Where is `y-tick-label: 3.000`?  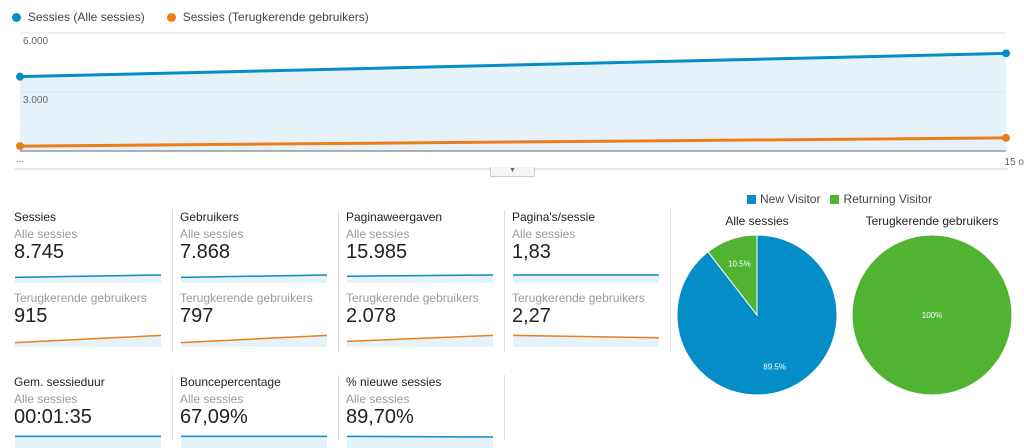
y-tick-label: 3.000 is located at coordinates (35, 100).